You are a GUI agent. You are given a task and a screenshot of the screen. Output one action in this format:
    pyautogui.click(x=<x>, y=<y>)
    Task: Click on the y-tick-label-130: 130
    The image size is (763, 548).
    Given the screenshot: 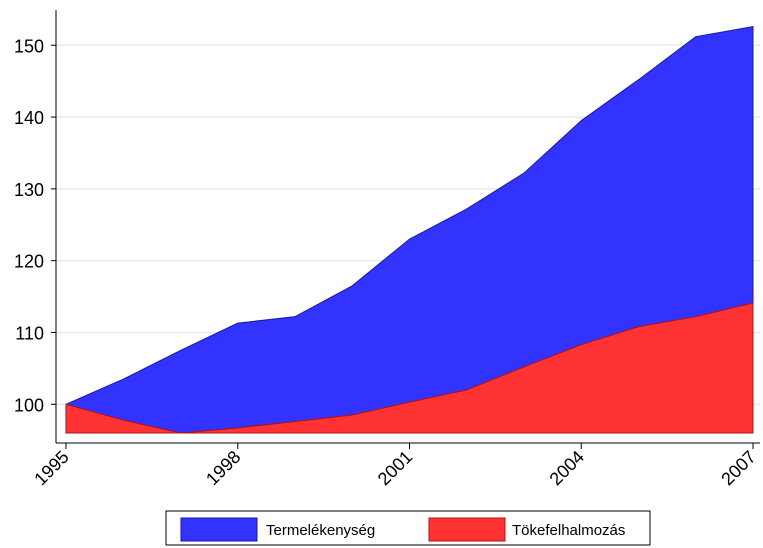 What is the action you would take?
    pyautogui.click(x=29, y=190)
    